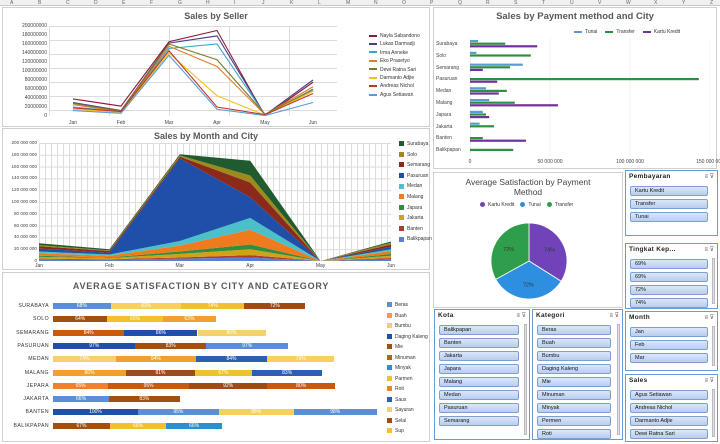 This screenshot has height=444, width=720. What do you see at coordinates (432, 3) in the screenshot?
I see `column-label: P` at bounding box center [432, 3].